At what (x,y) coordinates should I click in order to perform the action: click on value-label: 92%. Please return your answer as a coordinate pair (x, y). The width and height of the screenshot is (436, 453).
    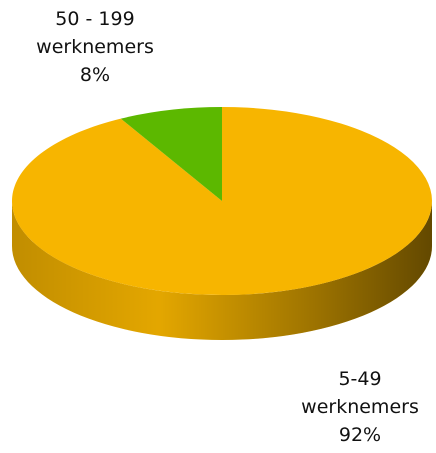
    Looking at the image, I should click on (360, 435).